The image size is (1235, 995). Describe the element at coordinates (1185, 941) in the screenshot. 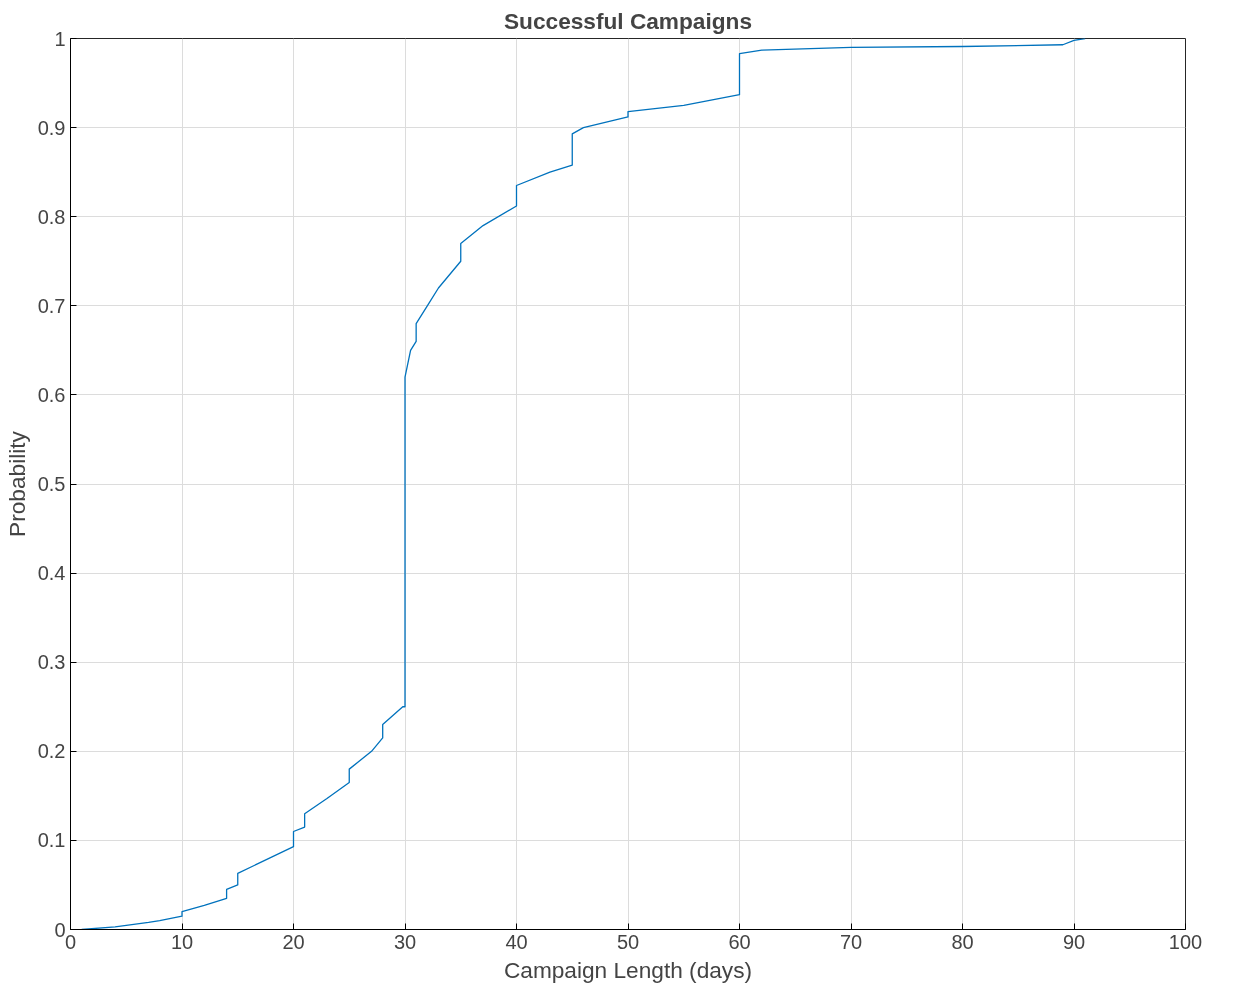

I see `x-tick-label: 100` at that location.